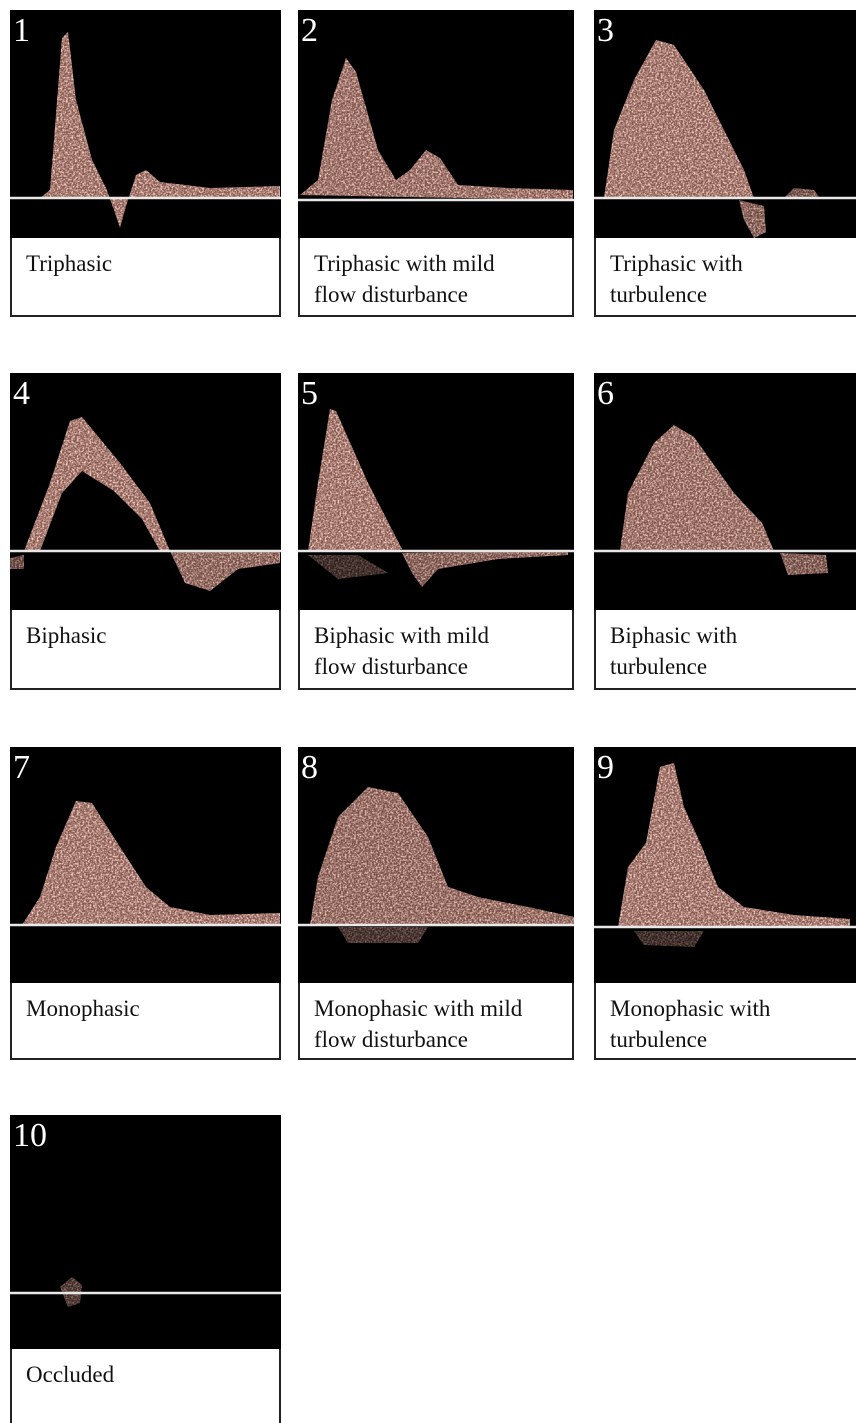 This screenshot has width=856, height=1423. I want to click on panel-number-4: 4, so click(21, 393).